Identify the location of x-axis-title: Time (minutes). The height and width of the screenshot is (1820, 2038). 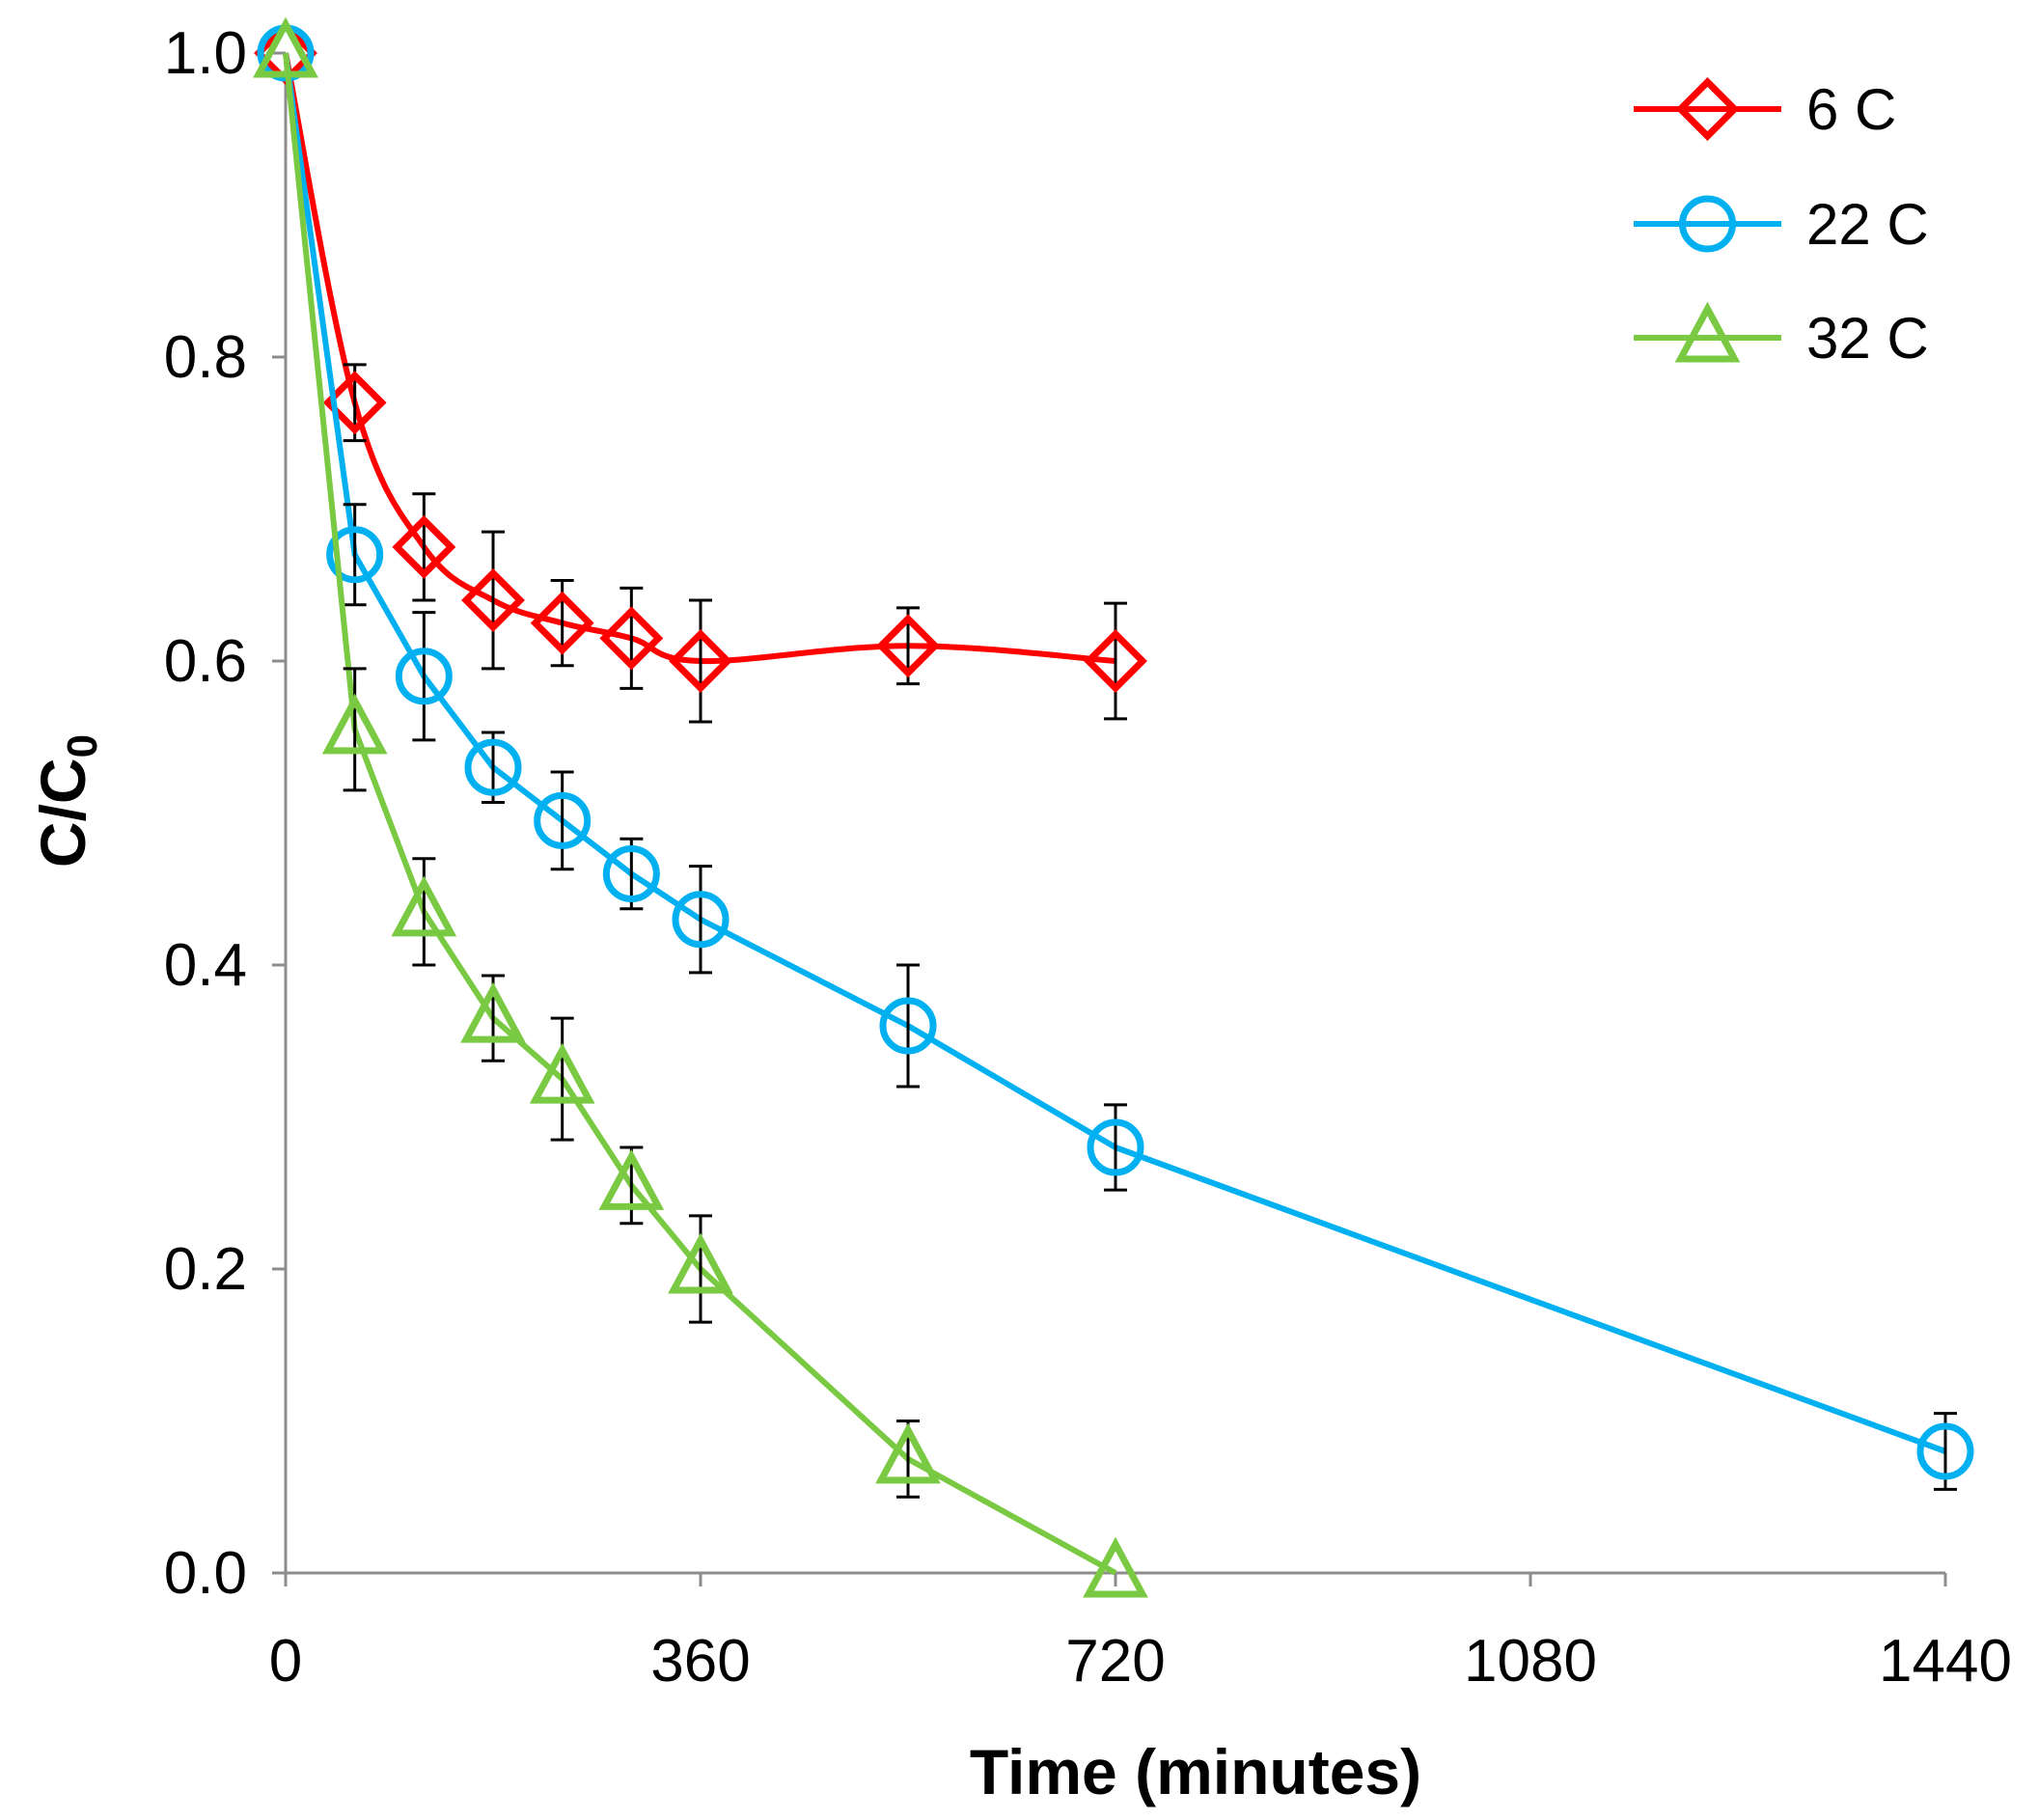
(1195, 1771).